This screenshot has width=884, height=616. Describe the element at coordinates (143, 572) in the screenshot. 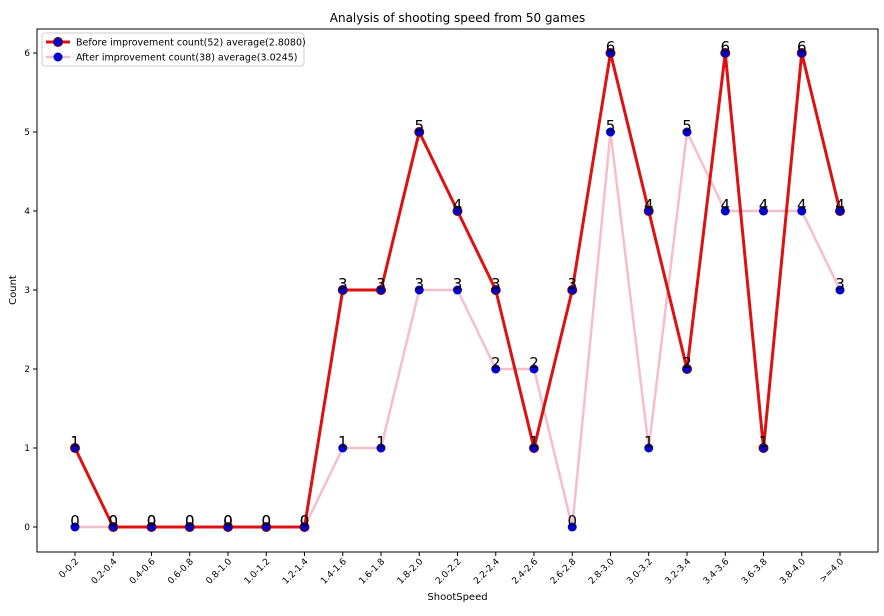

I see `x-tick-label: 0.4-0.6` at that location.